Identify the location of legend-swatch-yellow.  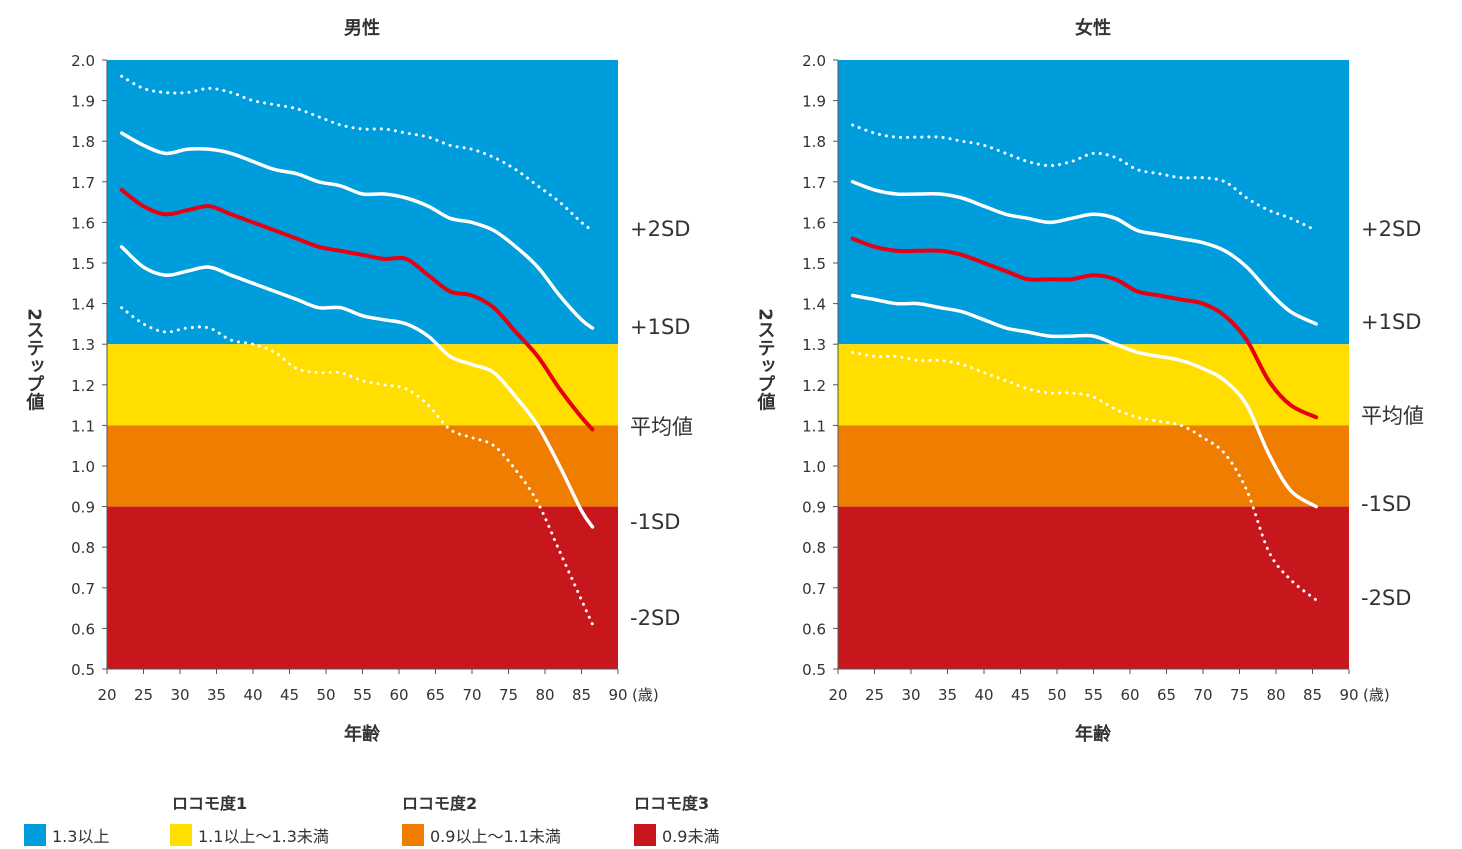
(181, 835).